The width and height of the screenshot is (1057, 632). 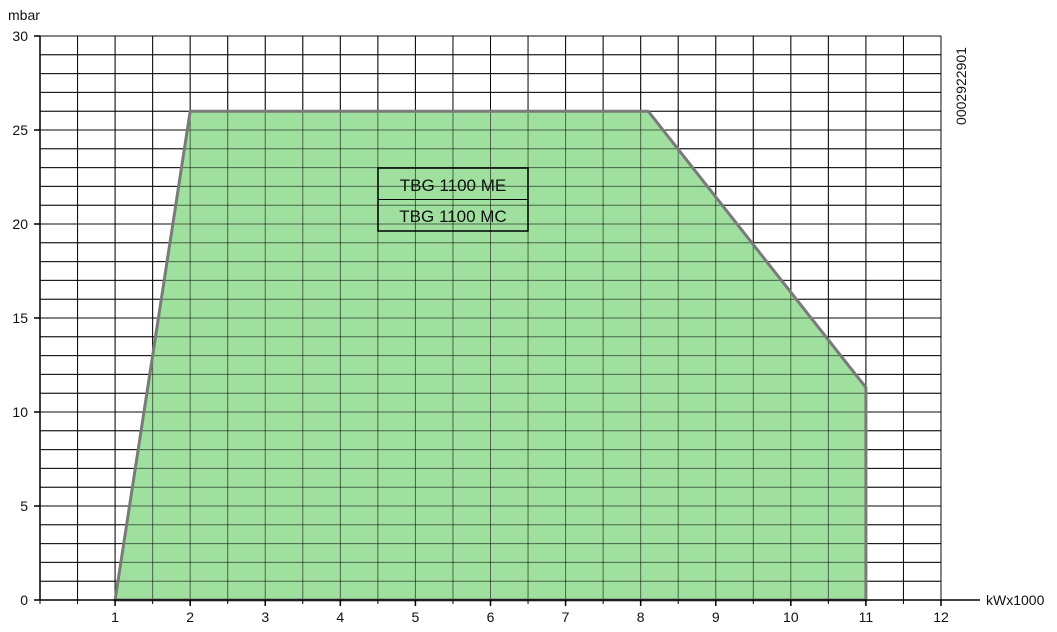 I want to click on x-tick-label: 11, so click(x=866, y=617).